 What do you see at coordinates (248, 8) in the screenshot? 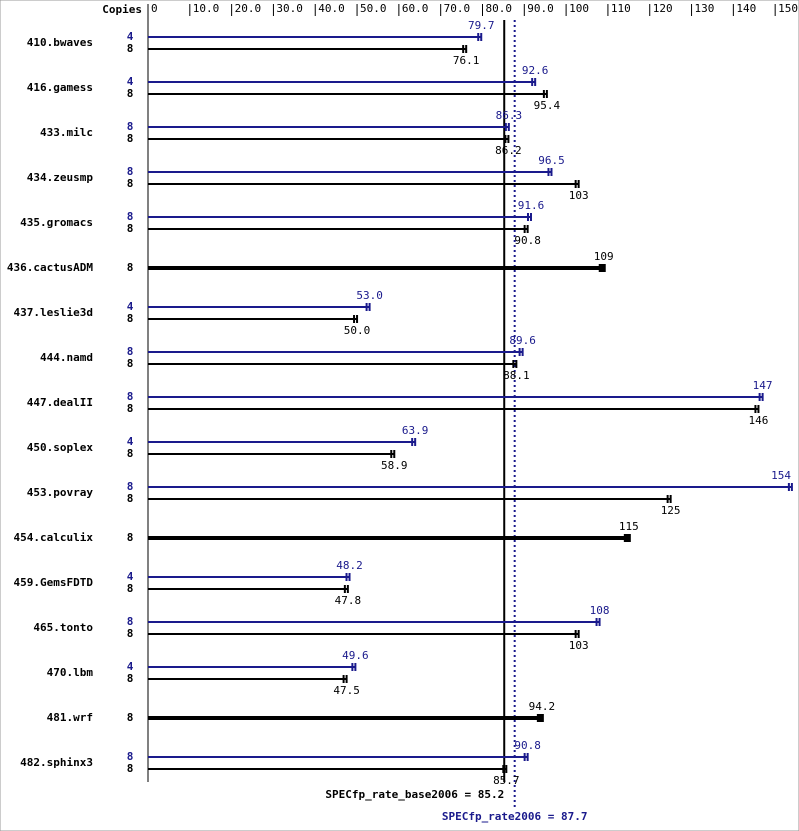
I see `x-tick-label: 20.0` at bounding box center [248, 8].